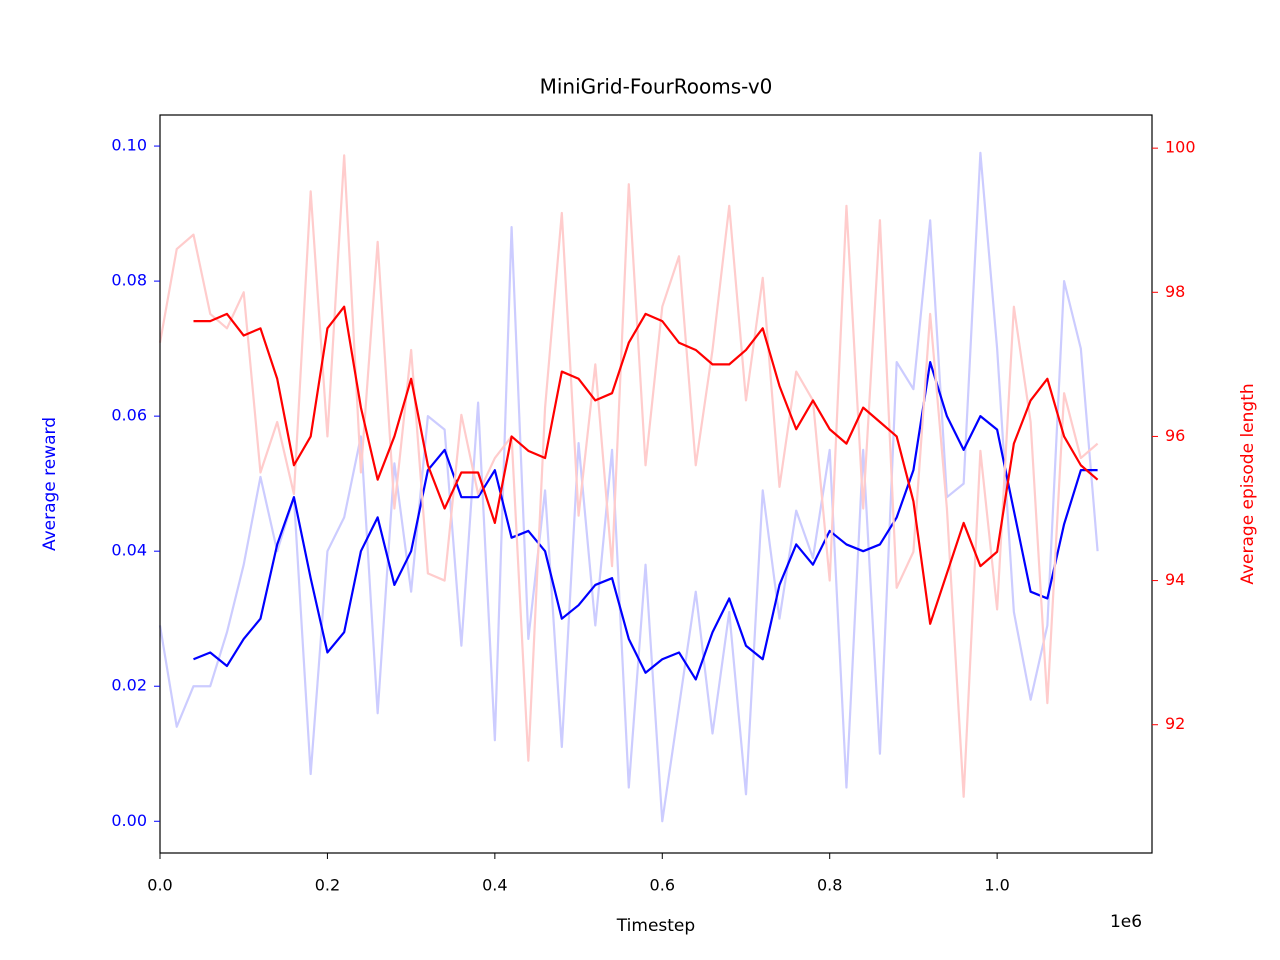  I want to click on x-axis-label: Timestep, so click(655, 926).